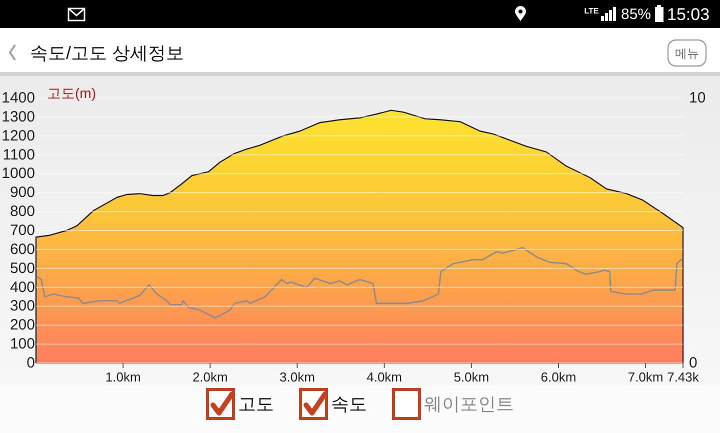 Image resolution: width=720 pixels, height=433 pixels. Describe the element at coordinates (469, 404) in the screenshot. I see `text: 웨이포인트` at that location.